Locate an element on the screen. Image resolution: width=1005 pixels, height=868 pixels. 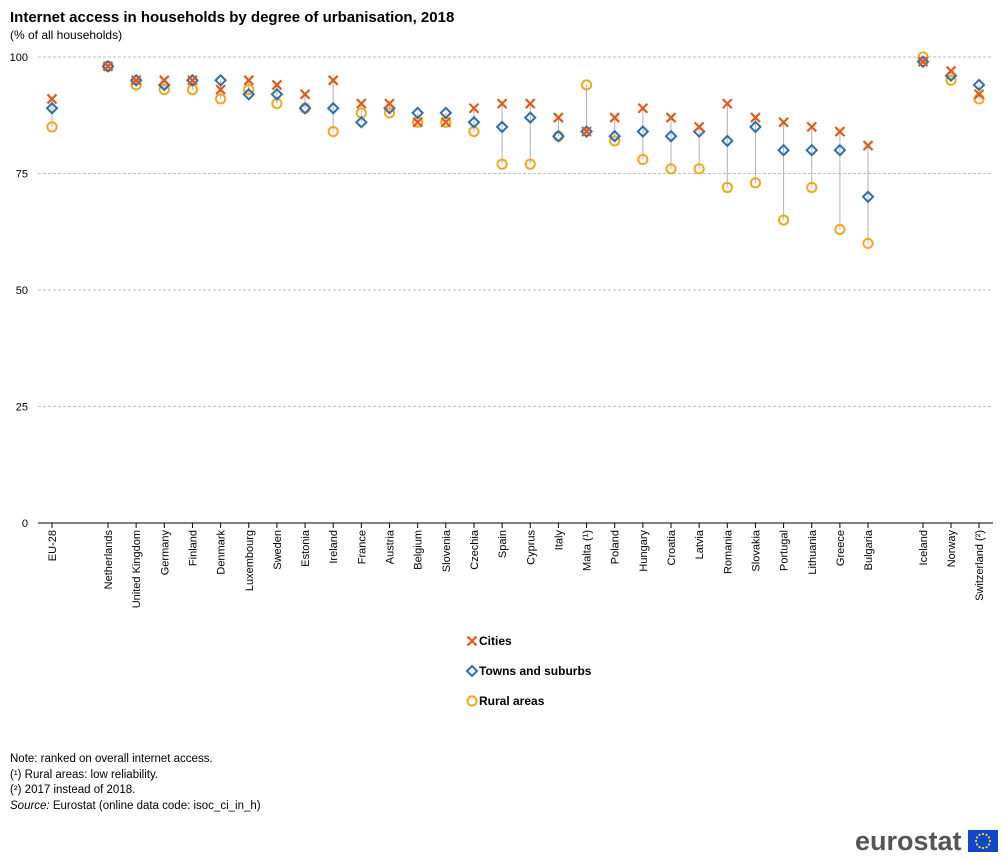
legend: Cities Towns and suburbs Rural areas is located at coordinates (528, 671).